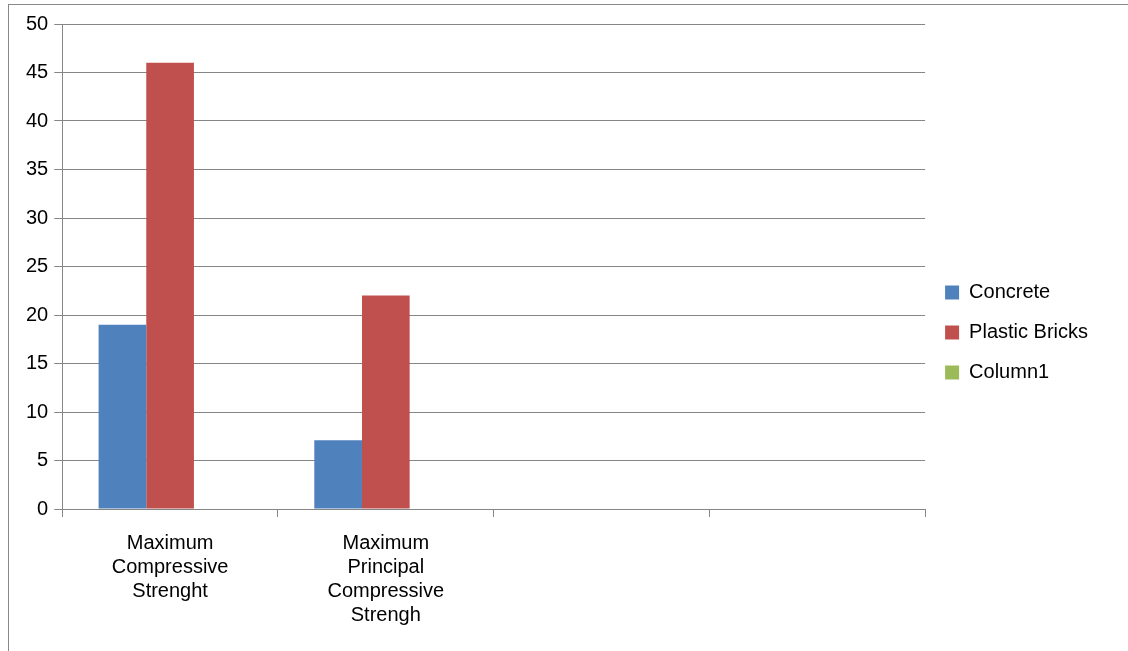 Image resolution: width=1128 pixels, height=651 pixels. What do you see at coordinates (1028, 331) in the screenshot?
I see `legend-label: Plastic Bricks` at bounding box center [1028, 331].